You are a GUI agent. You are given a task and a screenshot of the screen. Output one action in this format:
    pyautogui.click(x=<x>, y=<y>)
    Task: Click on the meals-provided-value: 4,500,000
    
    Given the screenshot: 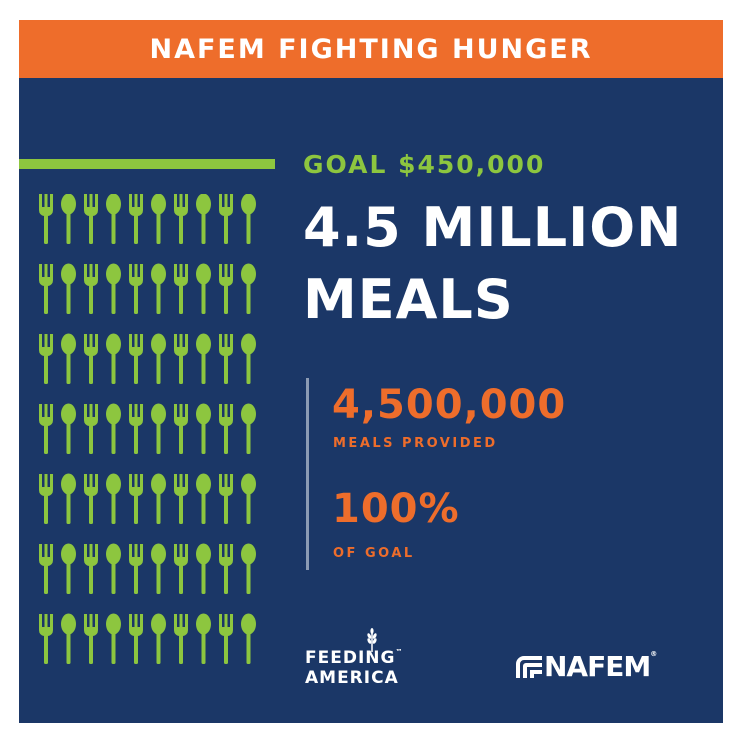 What is the action you would take?
    pyautogui.click(x=449, y=405)
    